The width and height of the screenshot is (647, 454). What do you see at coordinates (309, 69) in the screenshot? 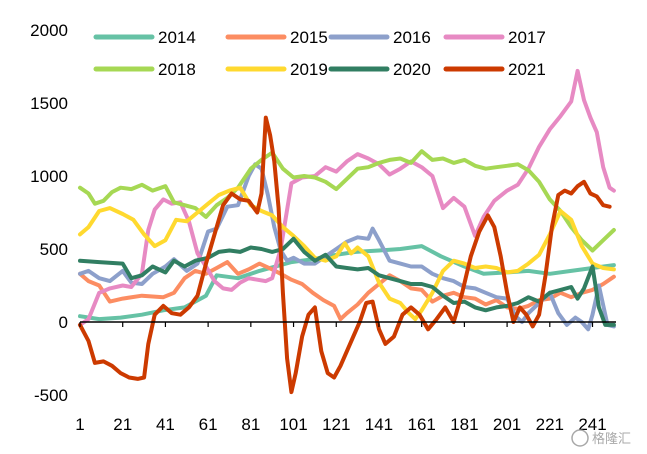
I see `legend-label-2019: 2019` at bounding box center [309, 69].